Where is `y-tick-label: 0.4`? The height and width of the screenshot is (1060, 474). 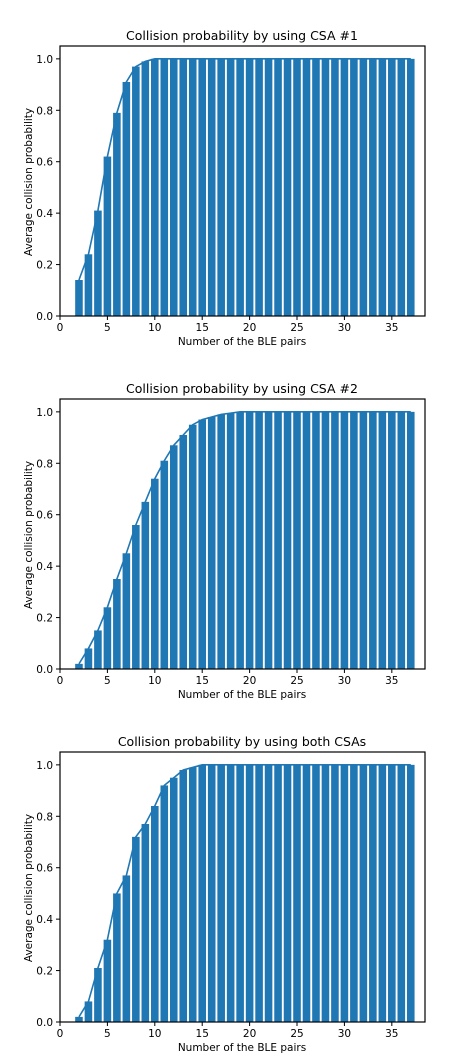
y-tick-label: 0.4 is located at coordinates (44, 920).